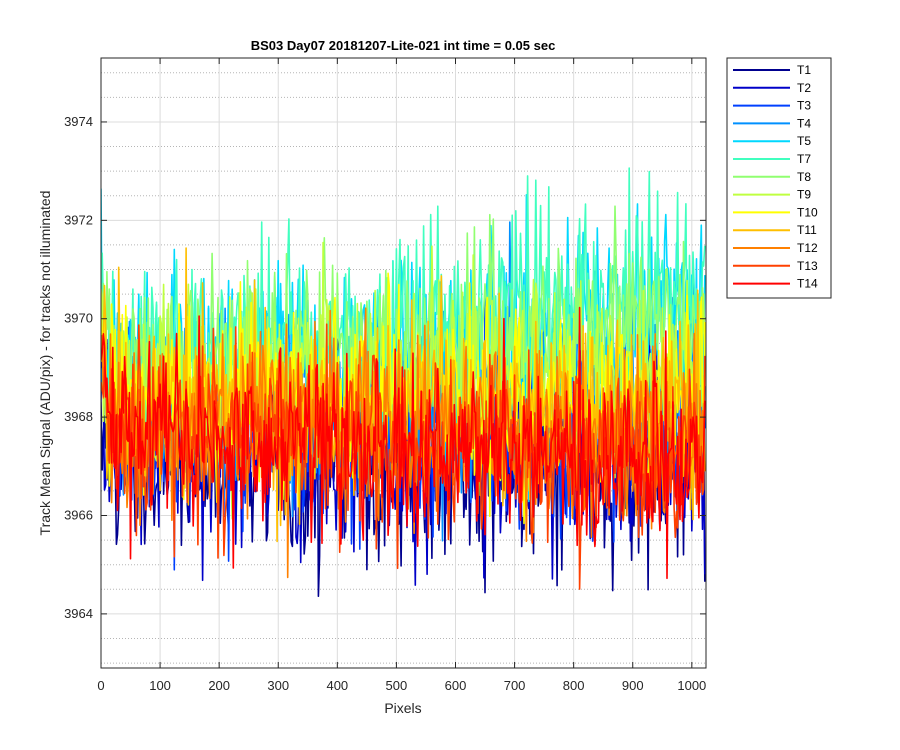  What do you see at coordinates (456, 685) in the screenshot?
I see `x-tick-label: 600` at bounding box center [456, 685].